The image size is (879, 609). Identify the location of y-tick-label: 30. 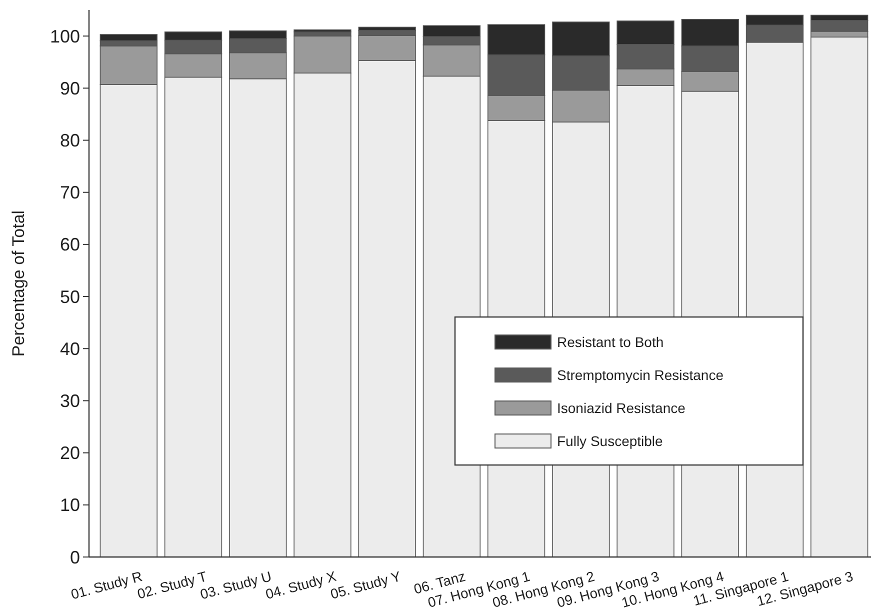
(70, 401).